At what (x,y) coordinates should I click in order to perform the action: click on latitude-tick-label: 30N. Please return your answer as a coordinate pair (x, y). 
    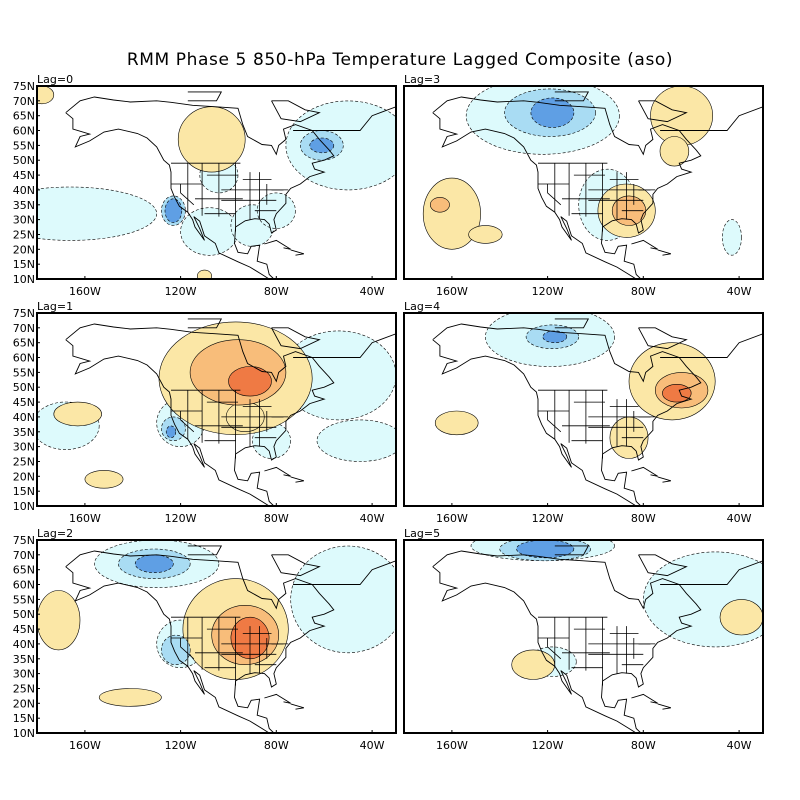
    Looking at the image, I should click on (24, 447).